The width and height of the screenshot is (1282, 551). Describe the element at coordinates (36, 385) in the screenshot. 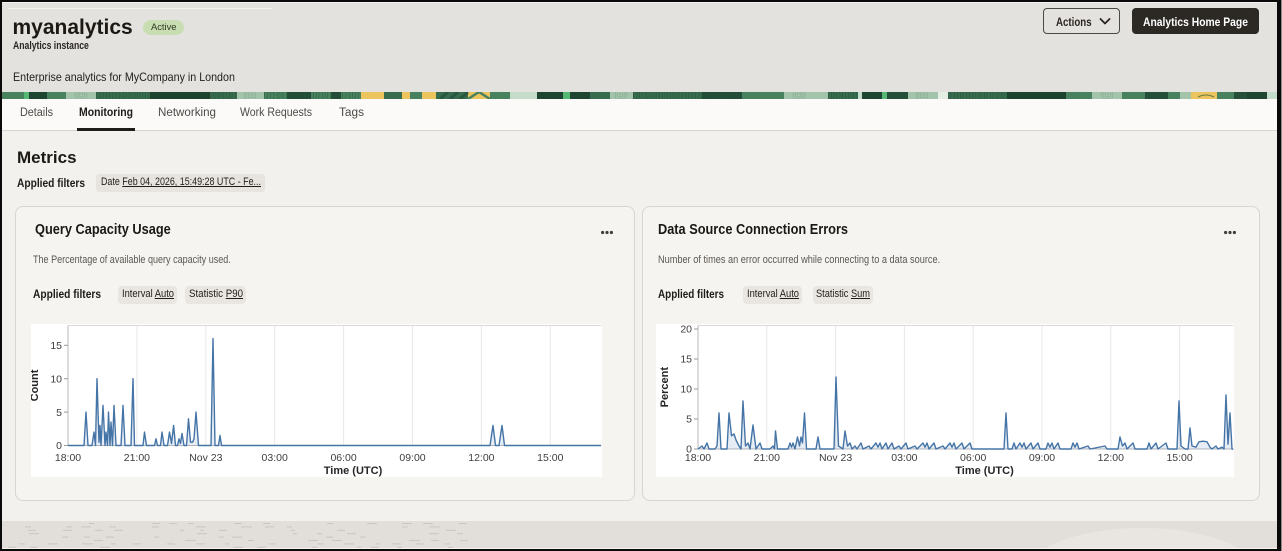

I see `svg-text: Count` at that location.